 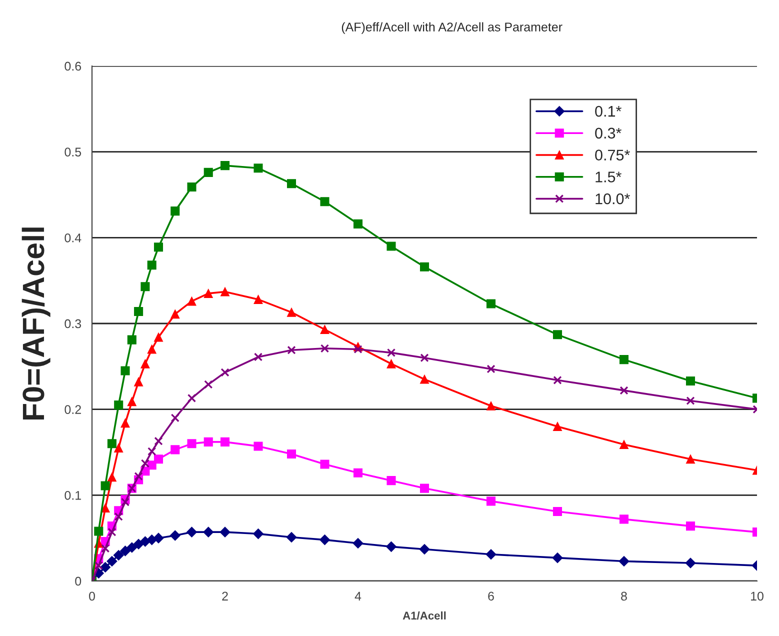 I want to click on legend-label: 0.1*, so click(x=608, y=111).